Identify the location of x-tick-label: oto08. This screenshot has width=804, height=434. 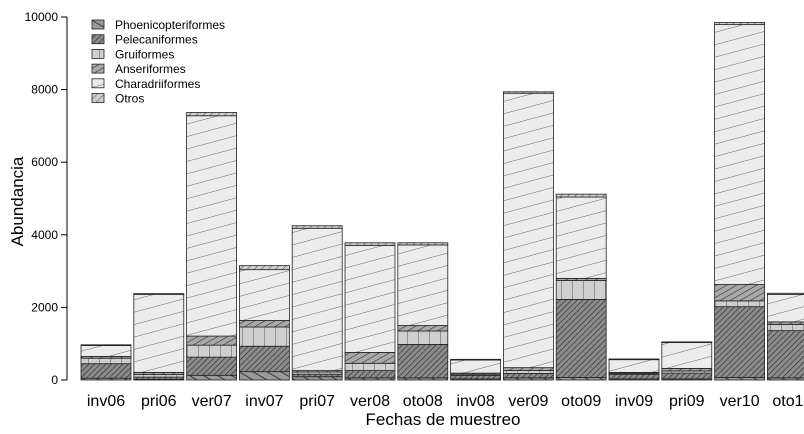
(423, 401).